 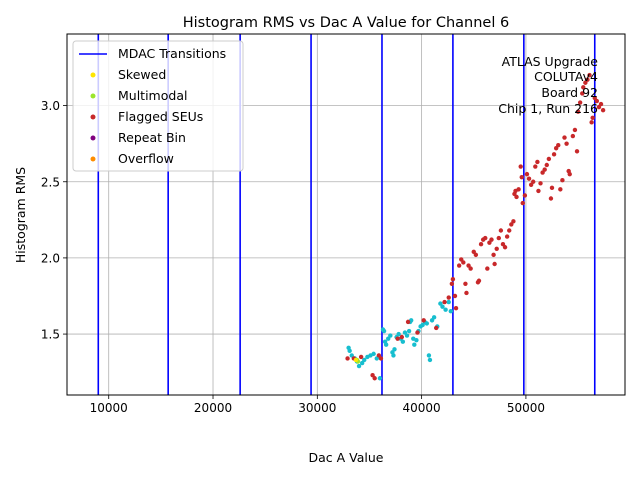 What do you see at coordinates (152, 137) in the screenshot?
I see `legend-label: Repeat Bin` at bounding box center [152, 137].